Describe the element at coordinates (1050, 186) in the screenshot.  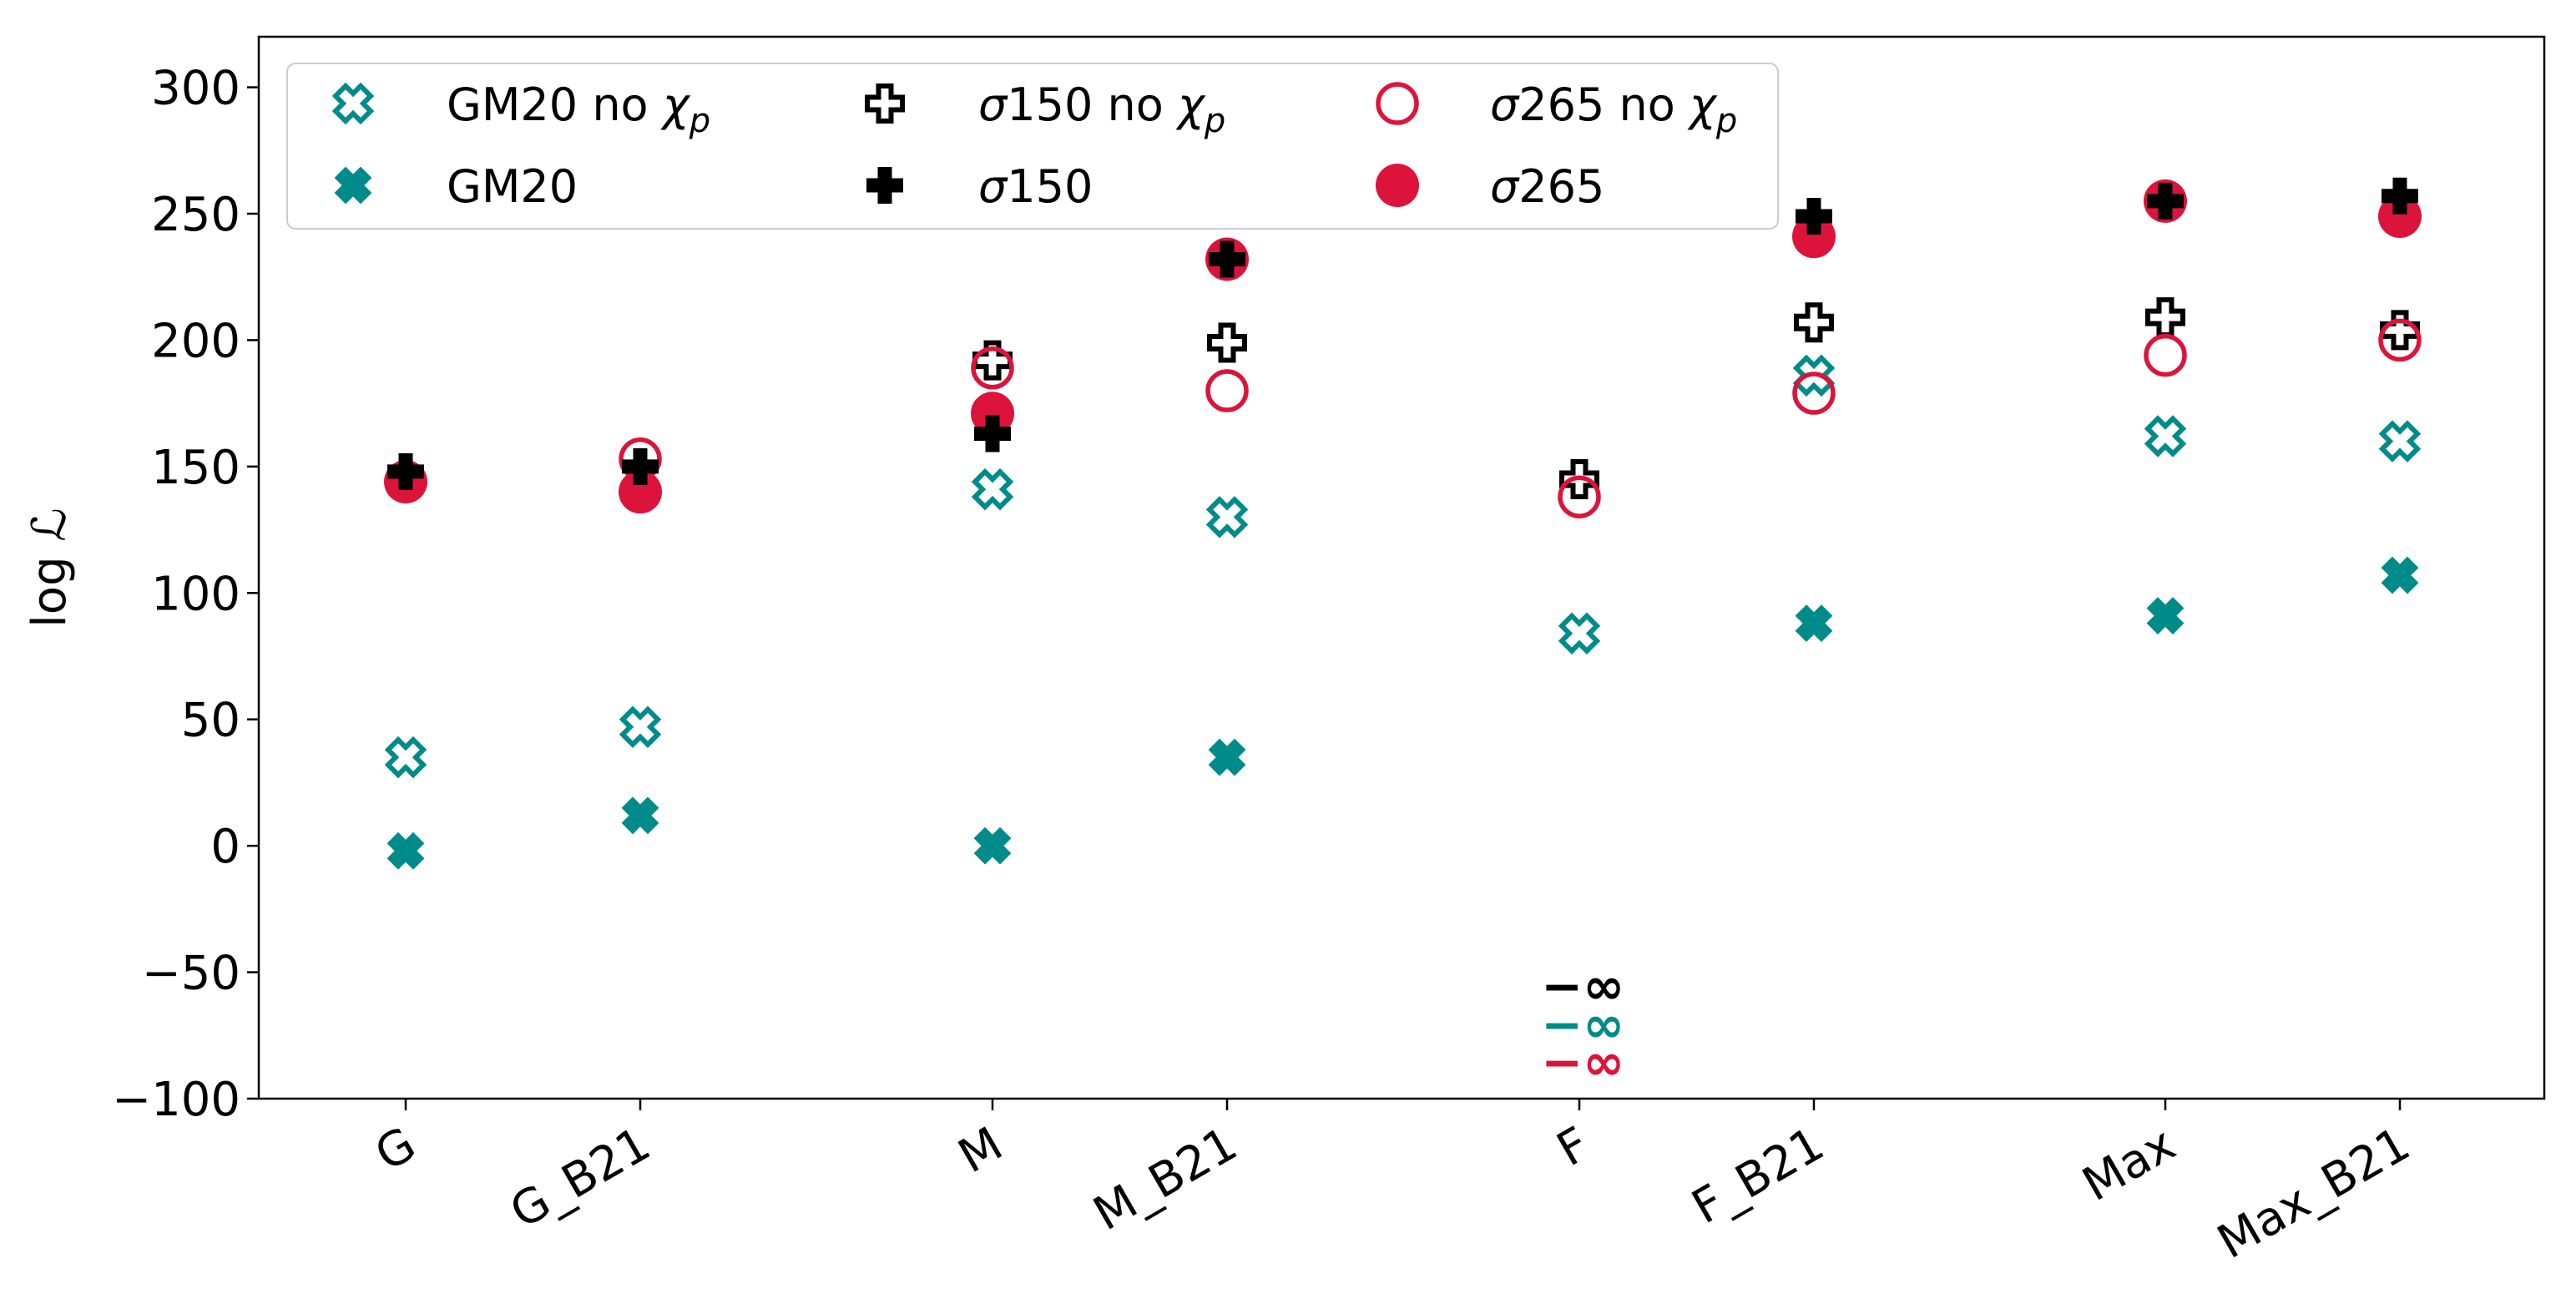
I see `legend-label-main: 150` at that location.